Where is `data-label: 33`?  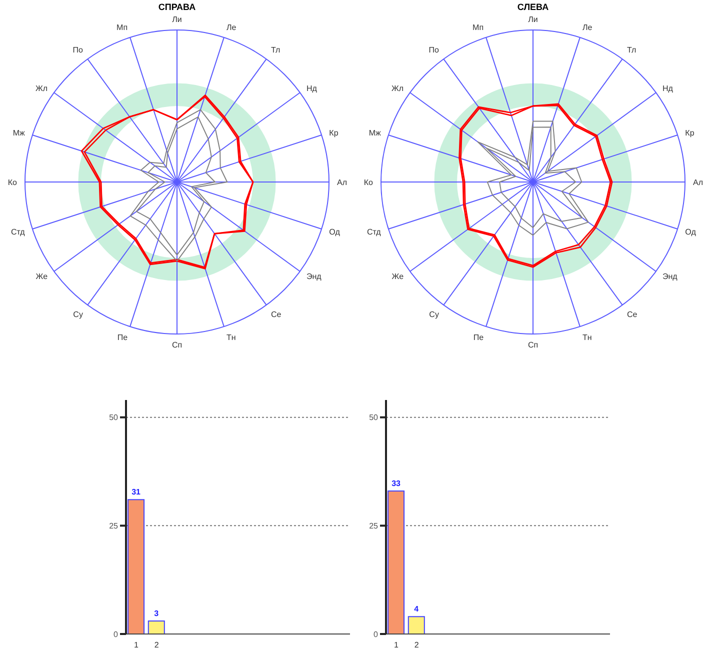
data-label: 33 is located at coordinates (397, 483).